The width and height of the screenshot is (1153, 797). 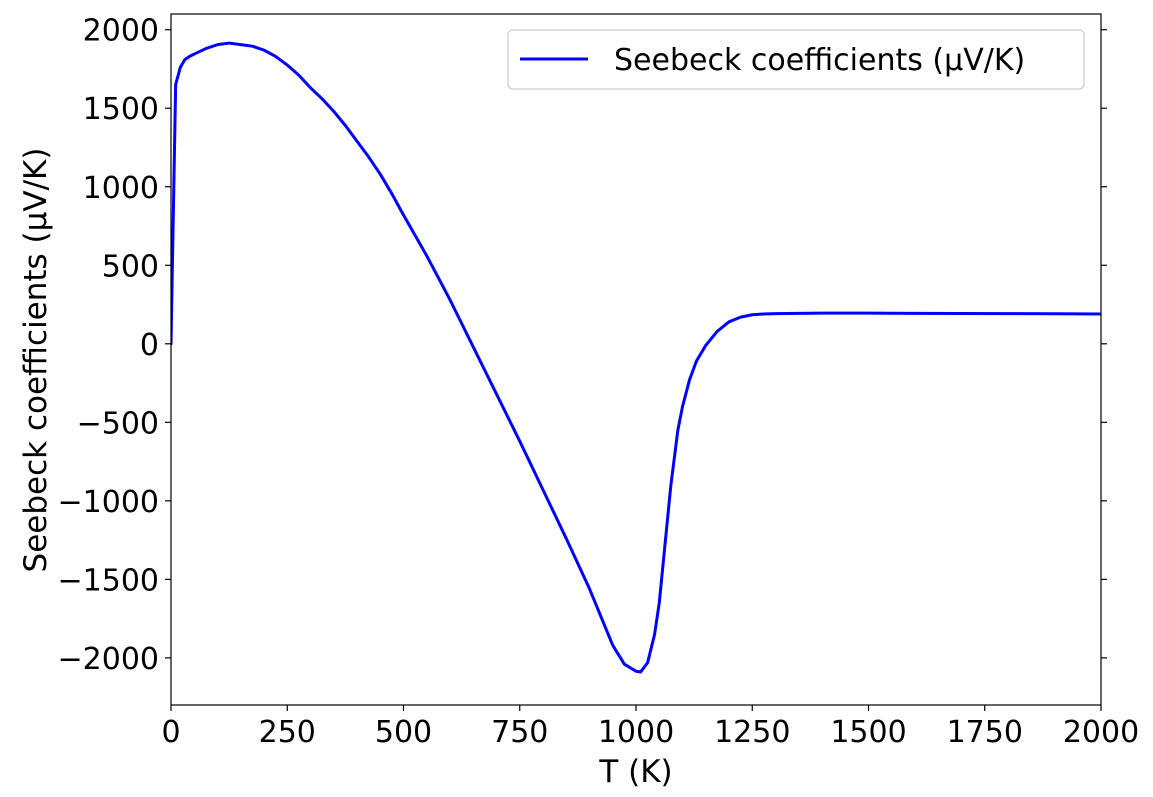 What do you see at coordinates (752, 732) in the screenshot?
I see `x-tick-label: 1250` at bounding box center [752, 732].